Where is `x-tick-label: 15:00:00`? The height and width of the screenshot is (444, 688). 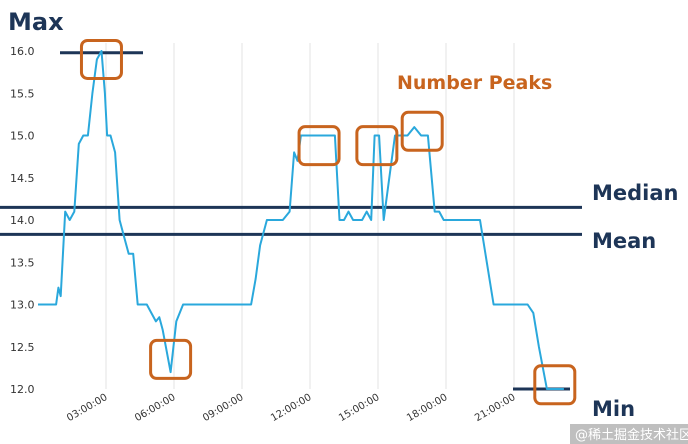
x-tick-label: 15:00:00 is located at coordinates (359, 408).